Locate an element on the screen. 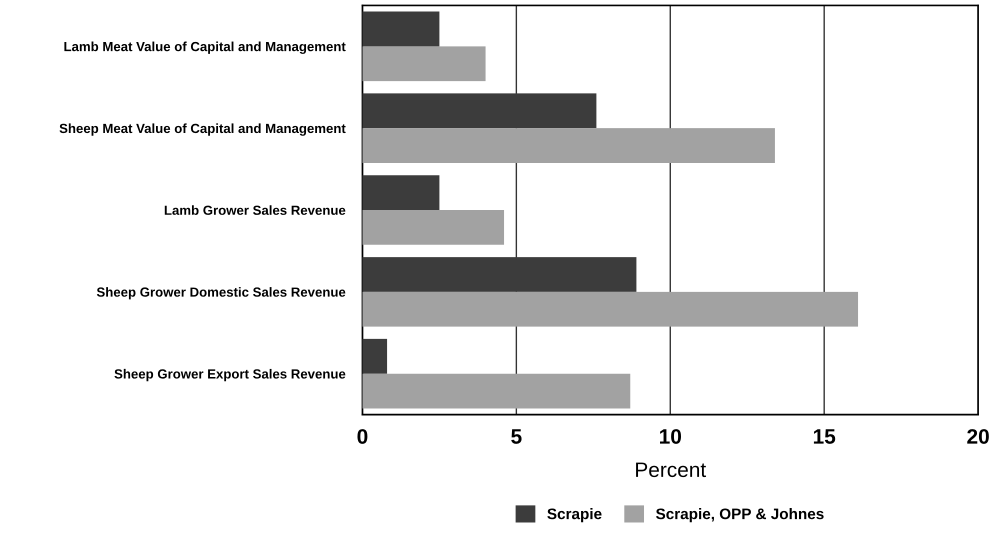 The width and height of the screenshot is (993, 542). x-tick-label: 0 is located at coordinates (362, 436).